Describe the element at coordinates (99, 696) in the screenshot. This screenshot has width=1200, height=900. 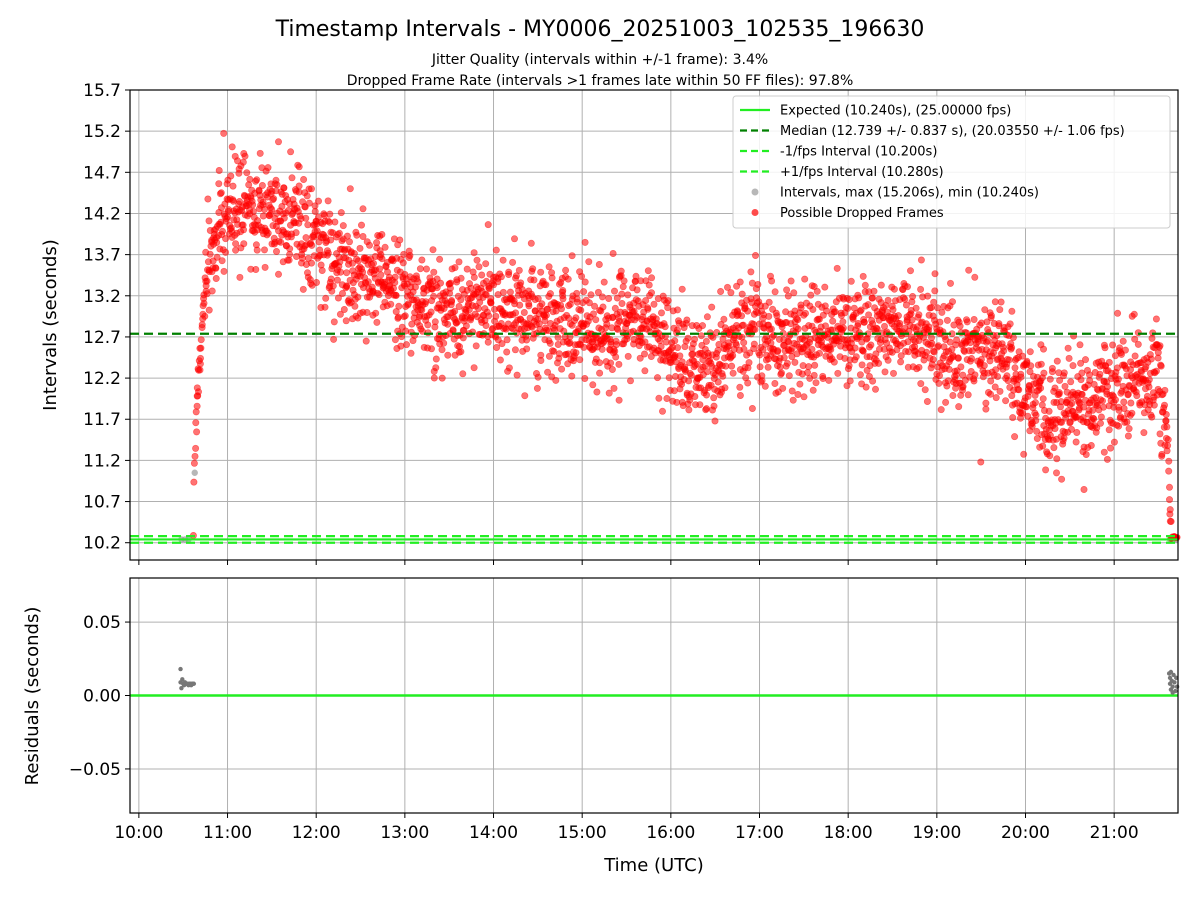
I see `bottom-plot-y-ticks: −0.05 0.00 0.05` at that location.